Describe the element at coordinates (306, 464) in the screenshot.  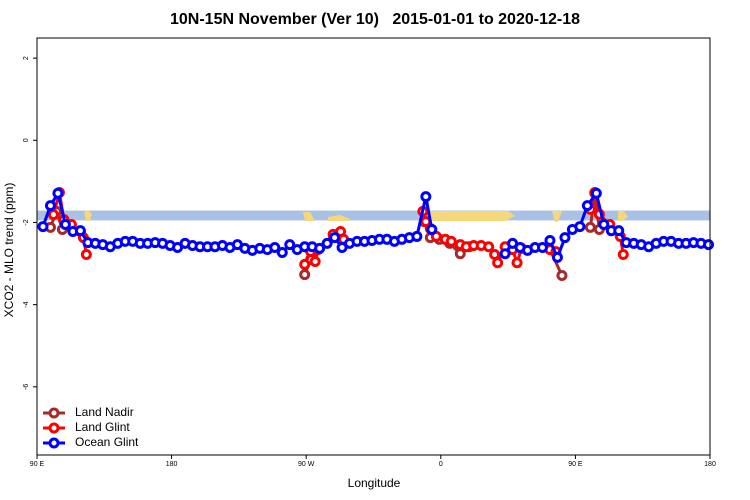
I see `x-tick-label: 90 W` at that location.